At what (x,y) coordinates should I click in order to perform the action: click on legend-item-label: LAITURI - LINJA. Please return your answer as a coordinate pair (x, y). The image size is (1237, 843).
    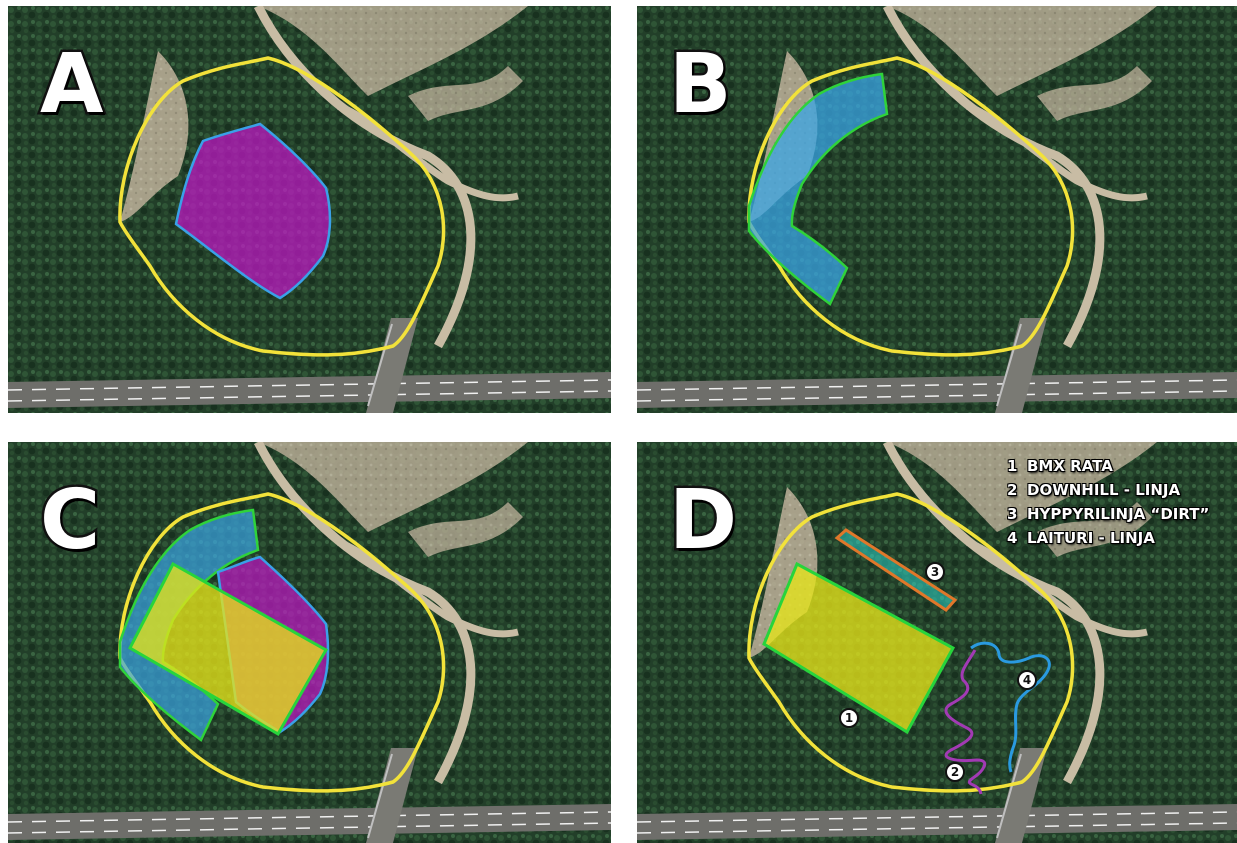
    Looking at the image, I should click on (1091, 538).